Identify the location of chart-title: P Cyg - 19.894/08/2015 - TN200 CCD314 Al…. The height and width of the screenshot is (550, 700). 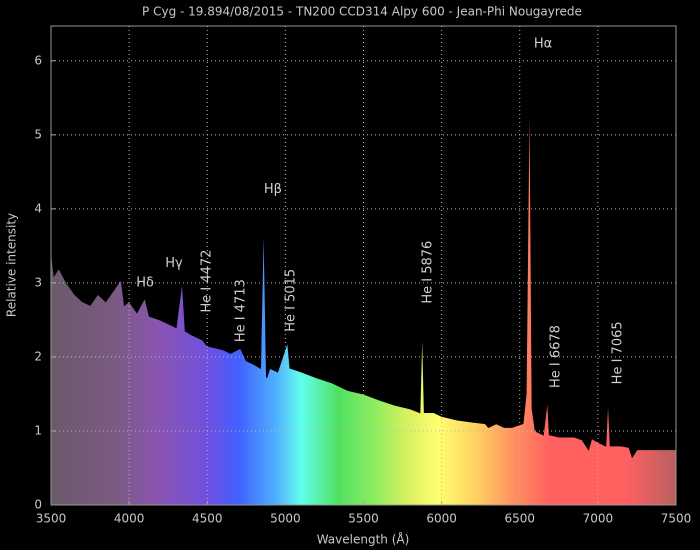
(362, 12).